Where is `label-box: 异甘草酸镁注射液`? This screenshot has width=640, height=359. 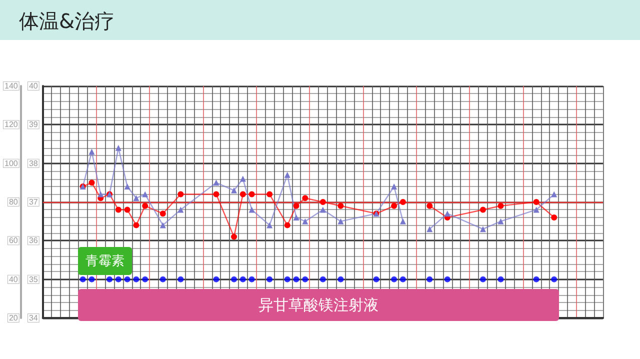
label-box: 异甘草酸镁注射液 is located at coordinates (319, 305).